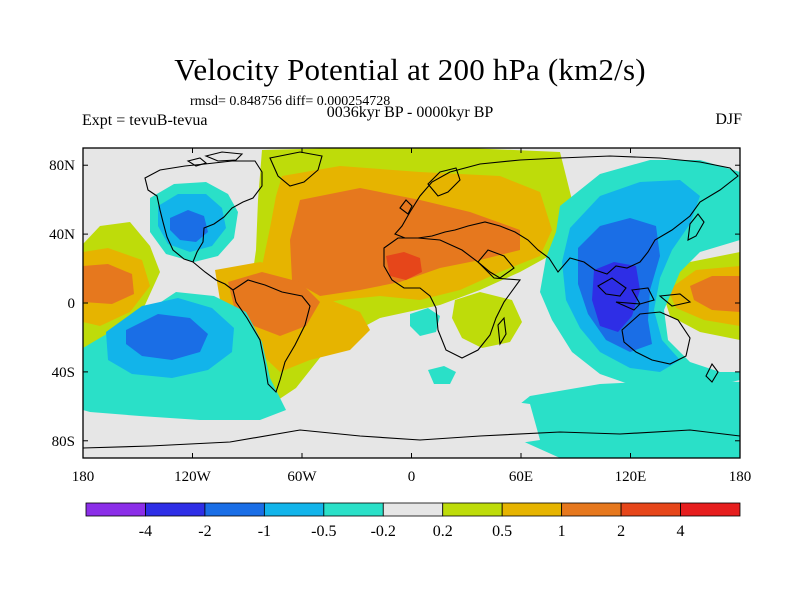 This screenshot has height=600, width=800. Describe the element at coordinates (383, 531) in the screenshot. I see `colorbar-label: -0.2` at that location.